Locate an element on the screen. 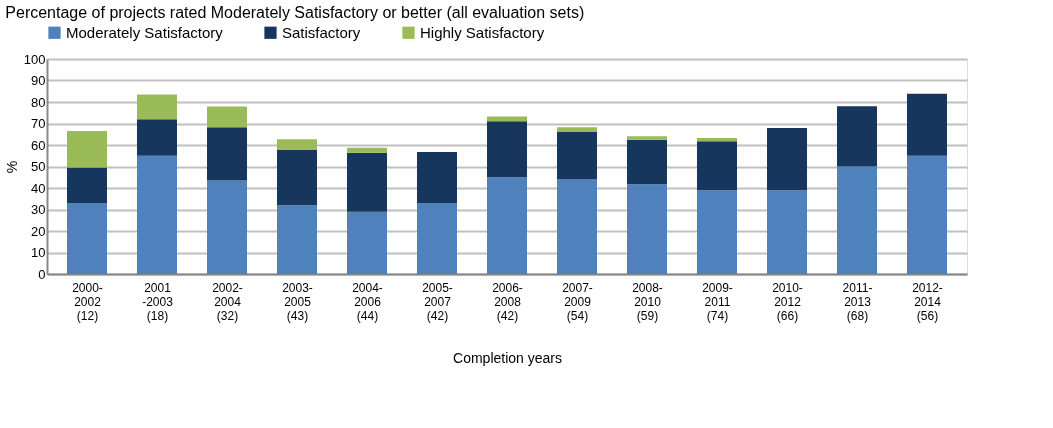  y-tick-label: 90 is located at coordinates (38, 80).